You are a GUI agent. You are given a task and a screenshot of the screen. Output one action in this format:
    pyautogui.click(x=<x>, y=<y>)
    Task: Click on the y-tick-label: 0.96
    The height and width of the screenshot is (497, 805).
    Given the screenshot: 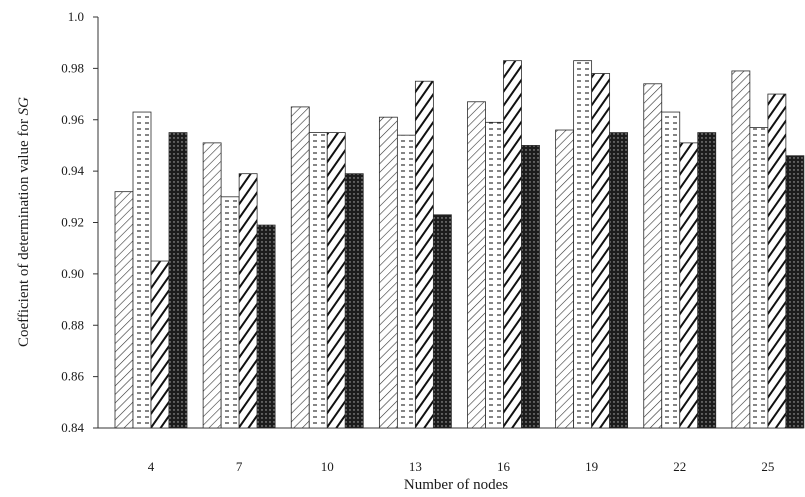 What is the action you would take?
    pyautogui.click(x=72, y=119)
    